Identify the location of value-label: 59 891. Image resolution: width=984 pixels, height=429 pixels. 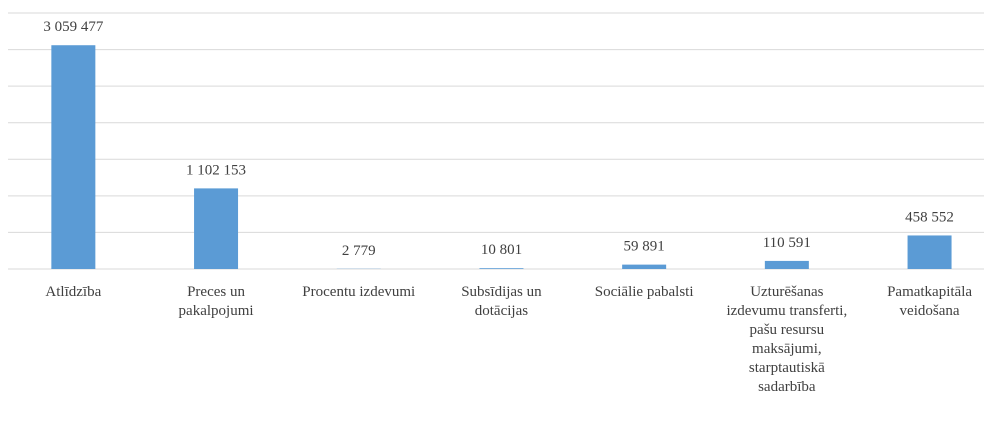
(644, 247).